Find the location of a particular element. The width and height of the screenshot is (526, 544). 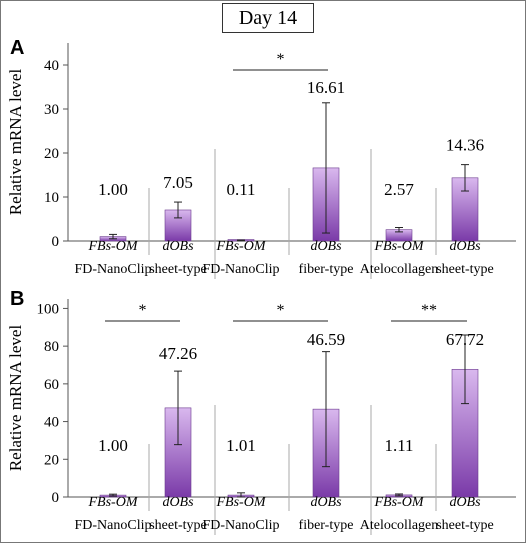

y-tick-label: 30 is located at coordinates (51, 110).